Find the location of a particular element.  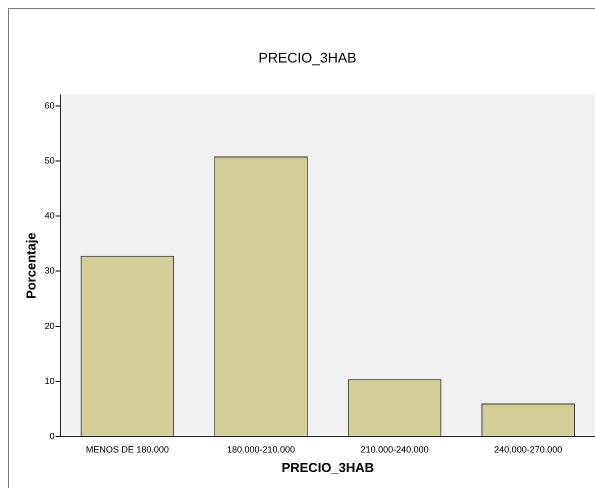

y-tick-label: 50 is located at coordinates (49, 160).